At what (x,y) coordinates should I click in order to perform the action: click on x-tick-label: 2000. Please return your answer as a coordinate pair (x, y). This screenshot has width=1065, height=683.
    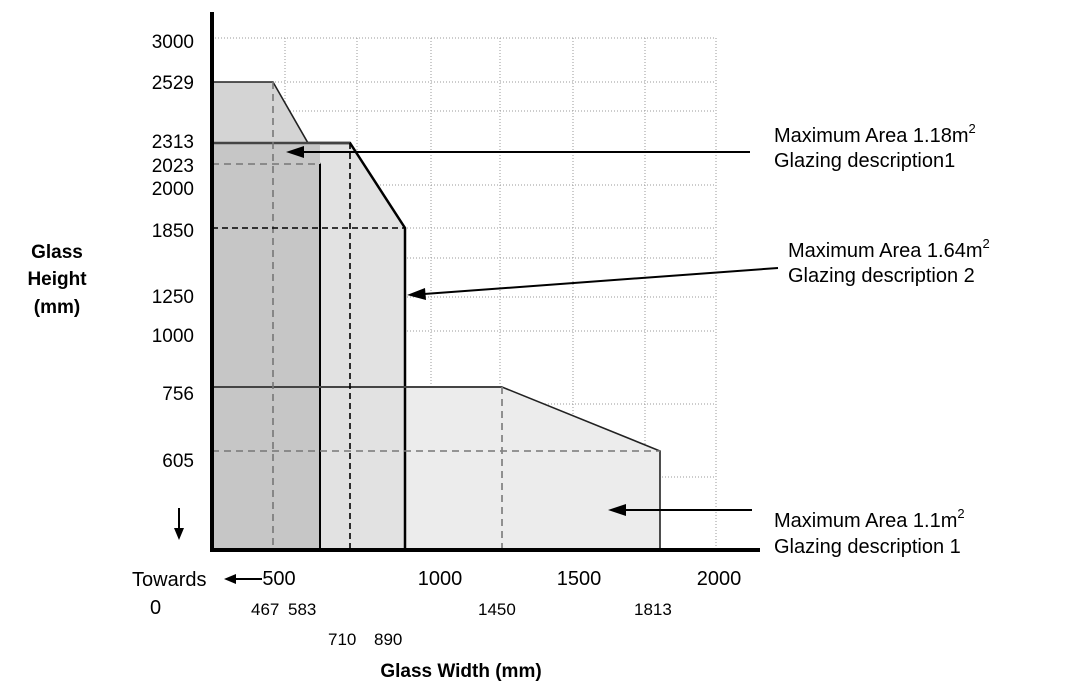
    Looking at the image, I should click on (719, 579).